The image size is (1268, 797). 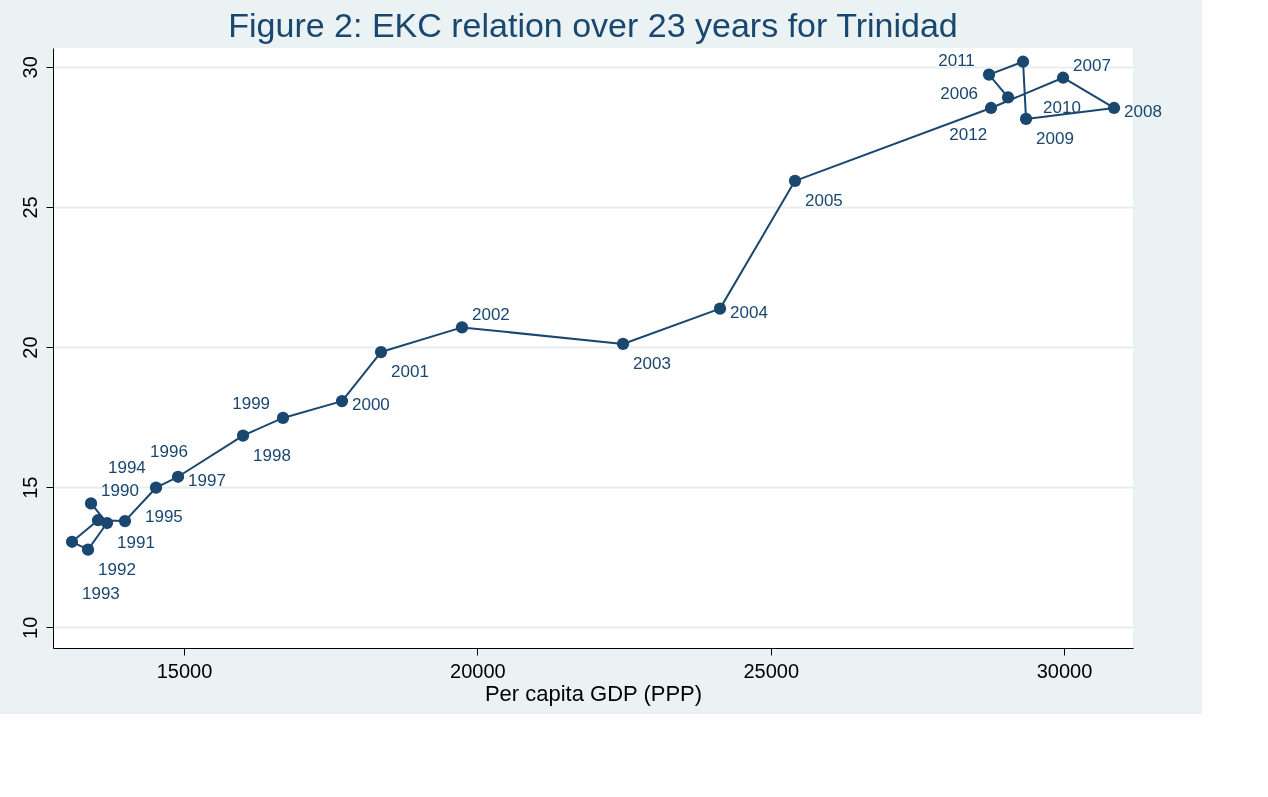 I want to click on x-axis-title: Per capita GDP (PPP), so click(x=593, y=693).